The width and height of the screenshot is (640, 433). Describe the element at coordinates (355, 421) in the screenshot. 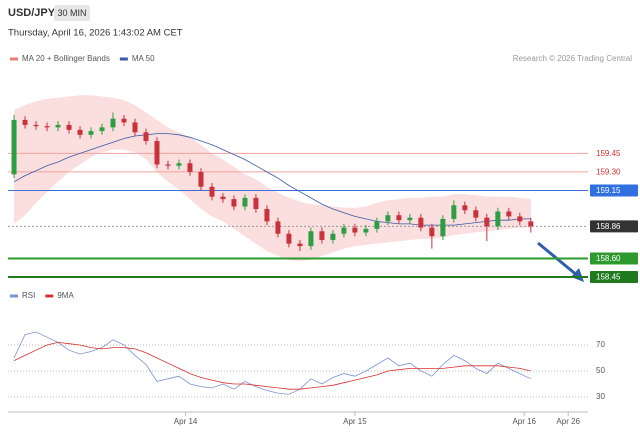

I see `x-tick-label: Apr 15` at that location.